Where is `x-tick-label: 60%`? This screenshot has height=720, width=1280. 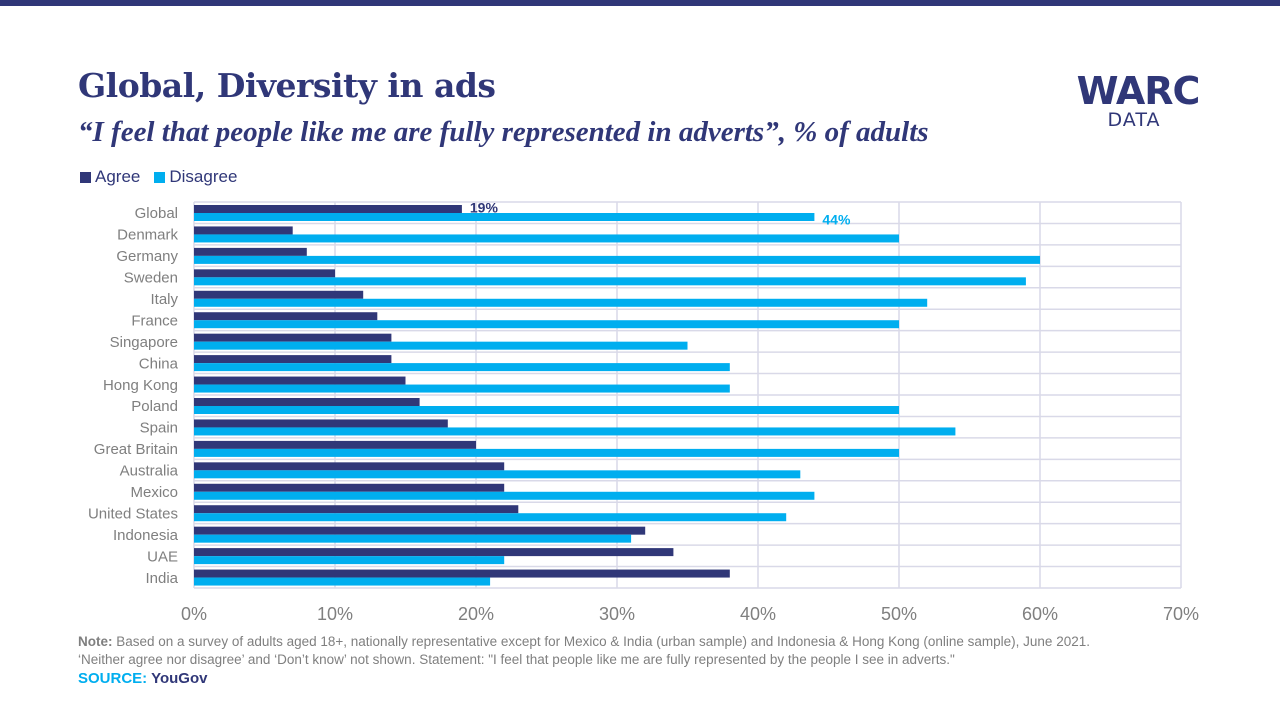 x-tick-label: 60% is located at coordinates (1040, 614).